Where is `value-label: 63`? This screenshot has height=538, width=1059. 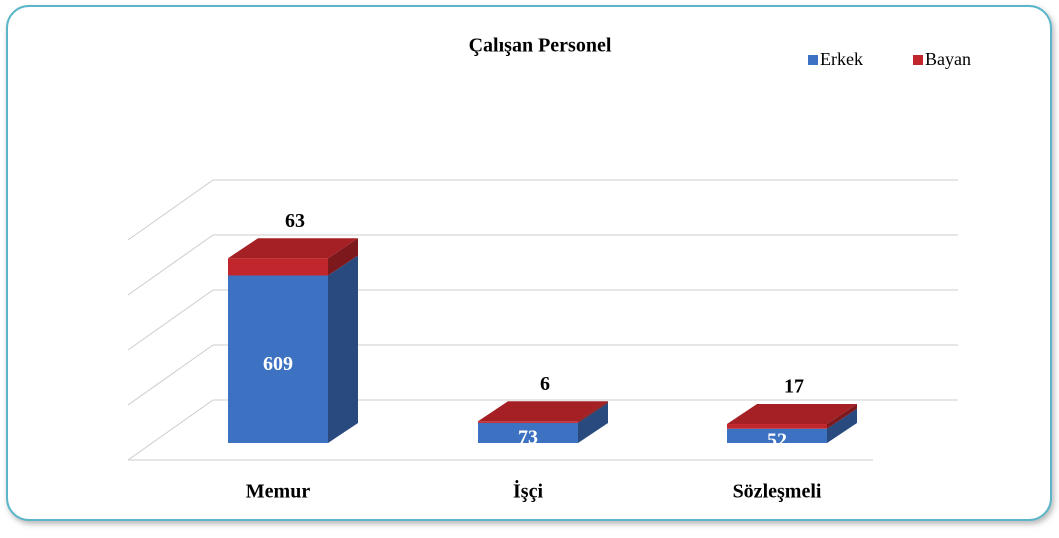 value-label: 63 is located at coordinates (295, 221).